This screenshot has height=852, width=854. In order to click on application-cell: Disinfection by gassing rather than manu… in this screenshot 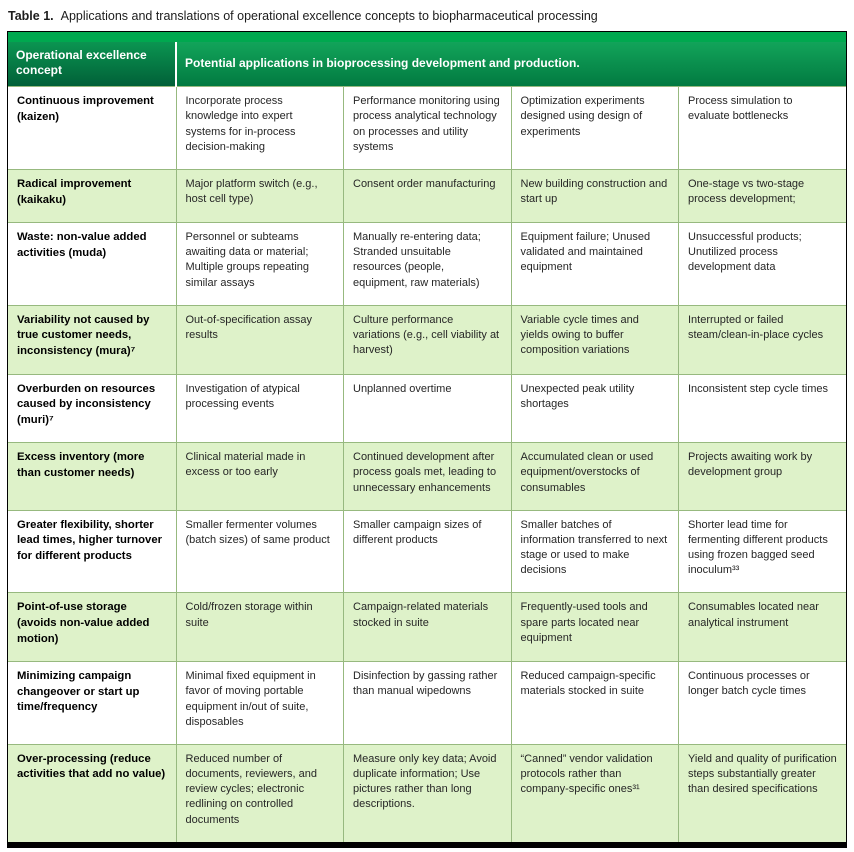, I will do `click(427, 703)`.